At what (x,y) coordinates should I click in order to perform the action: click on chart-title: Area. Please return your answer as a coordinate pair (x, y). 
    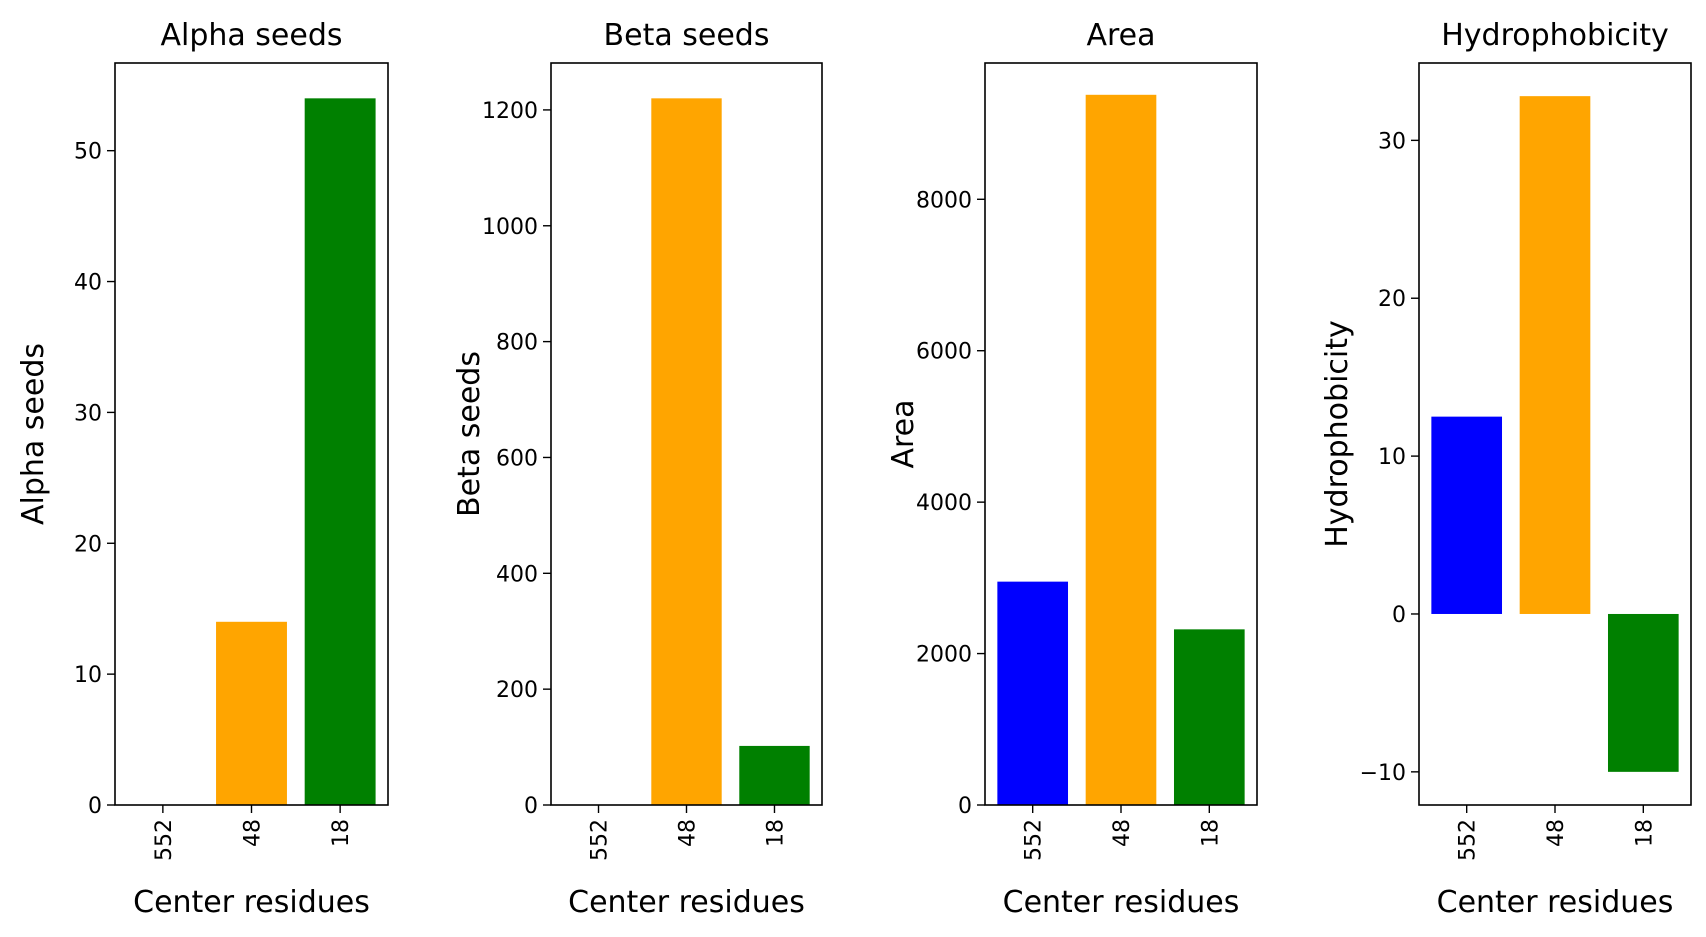
    Looking at the image, I should click on (1120, 35).